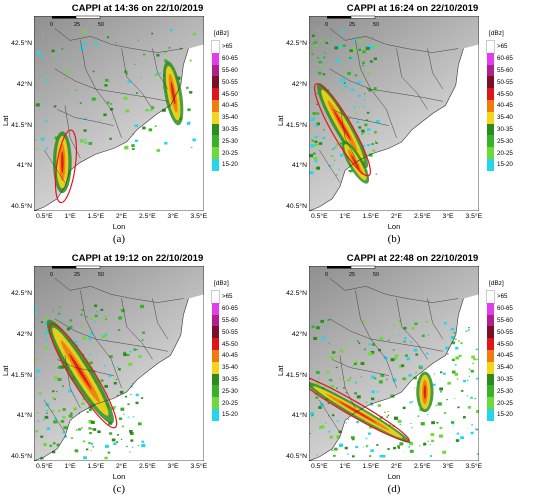 The width and height of the screenshot is (550, 501). Describe the element at coordinates (119, 489) in the screenshot. I see `panel-label: (c)` at that location.